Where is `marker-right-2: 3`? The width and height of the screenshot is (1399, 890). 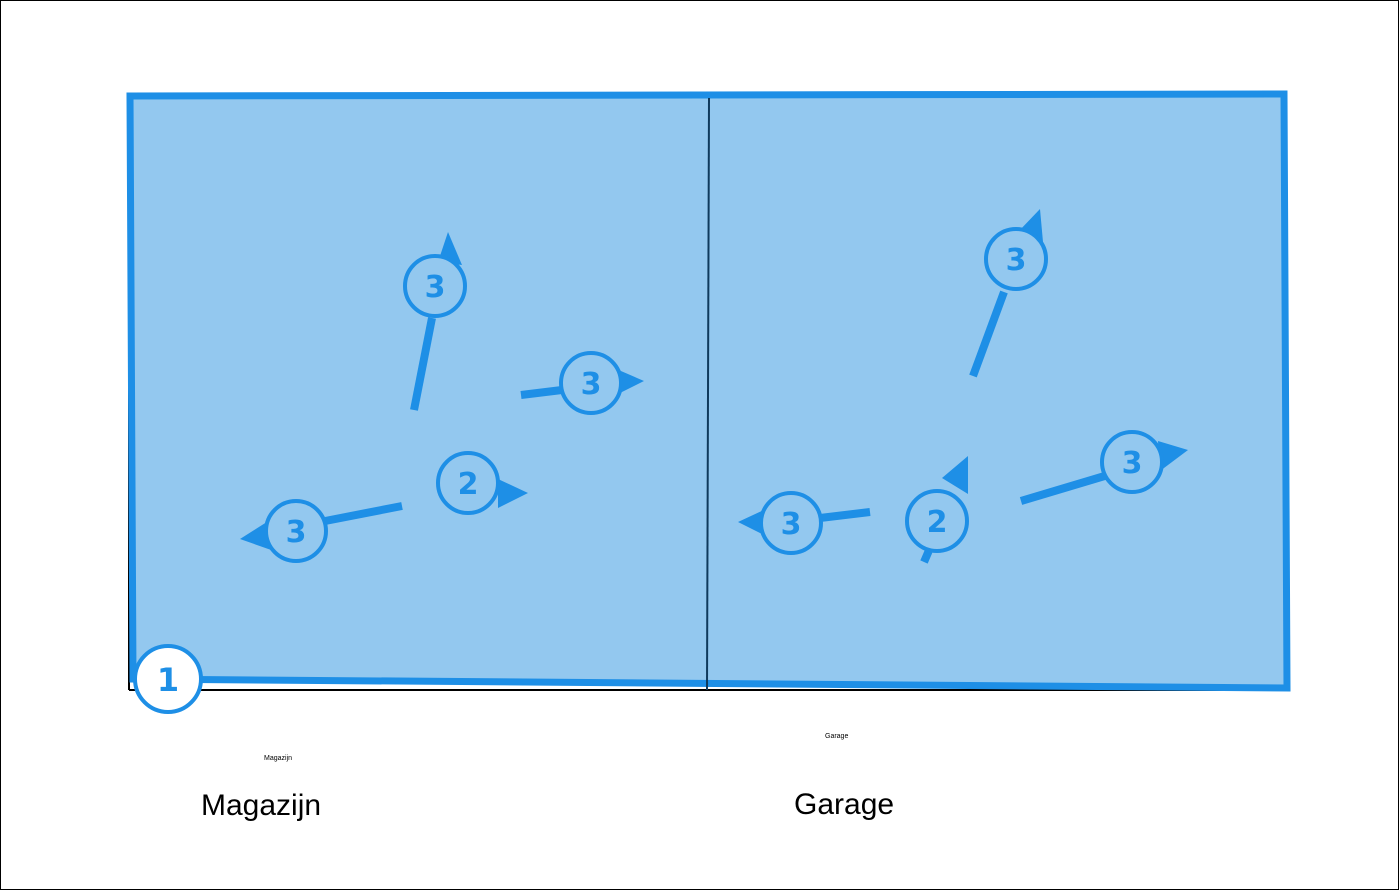 marker-right-2: 3 is located at coordinates (1103, 467).